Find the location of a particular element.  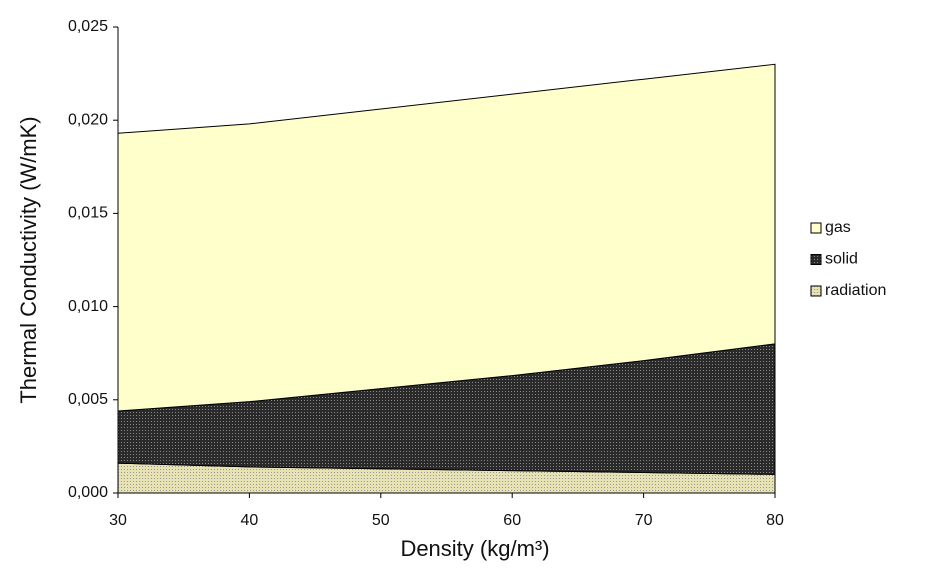

x-tick-label: 30 is located at coordinates (118, 520).